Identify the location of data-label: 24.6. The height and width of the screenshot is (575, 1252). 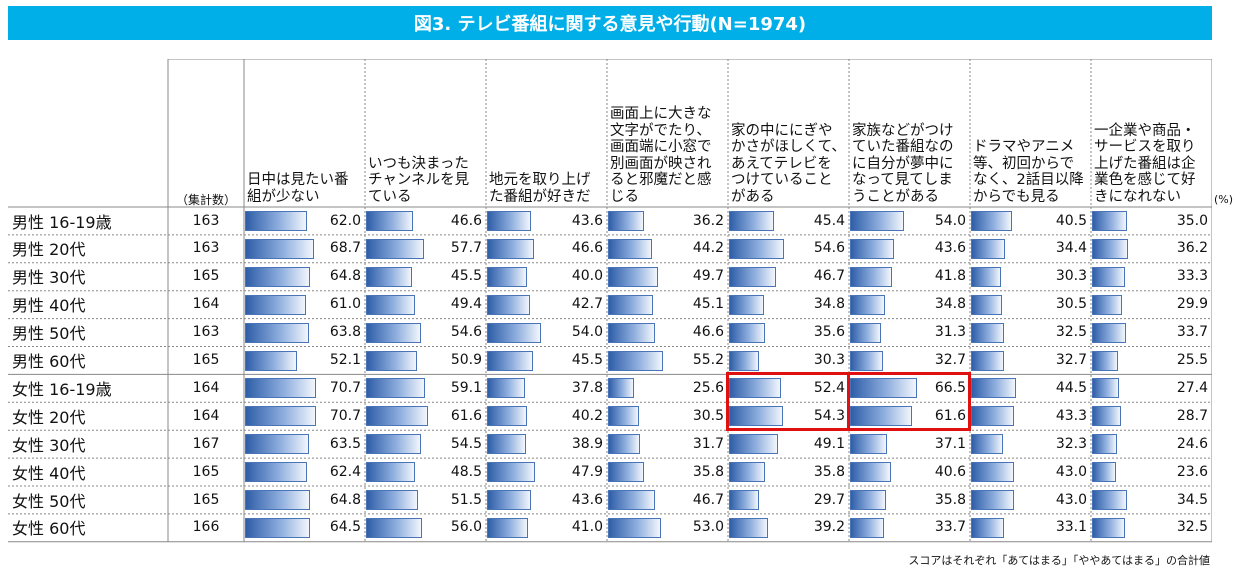
(1192, 443).